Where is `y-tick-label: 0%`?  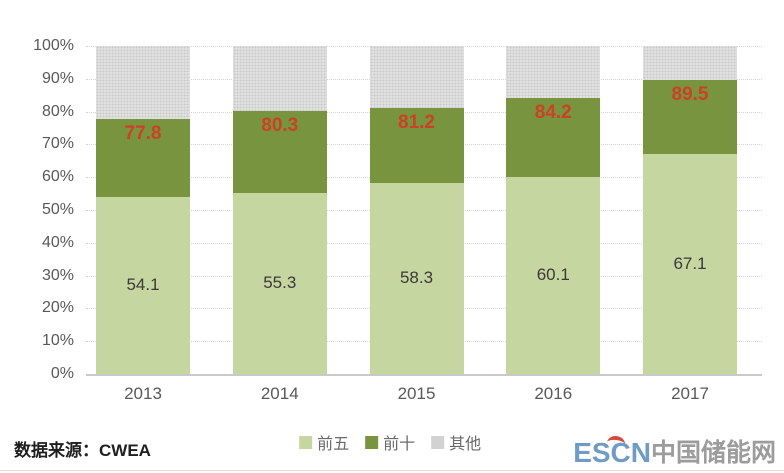 y-tick-label: 0% is located at coordinates (62, 373).